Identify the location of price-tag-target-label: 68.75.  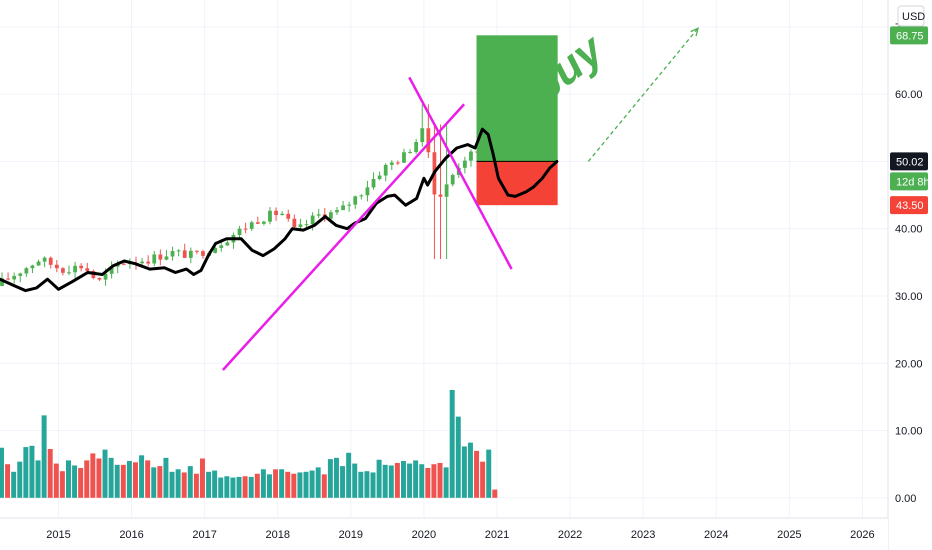
(910, 36).